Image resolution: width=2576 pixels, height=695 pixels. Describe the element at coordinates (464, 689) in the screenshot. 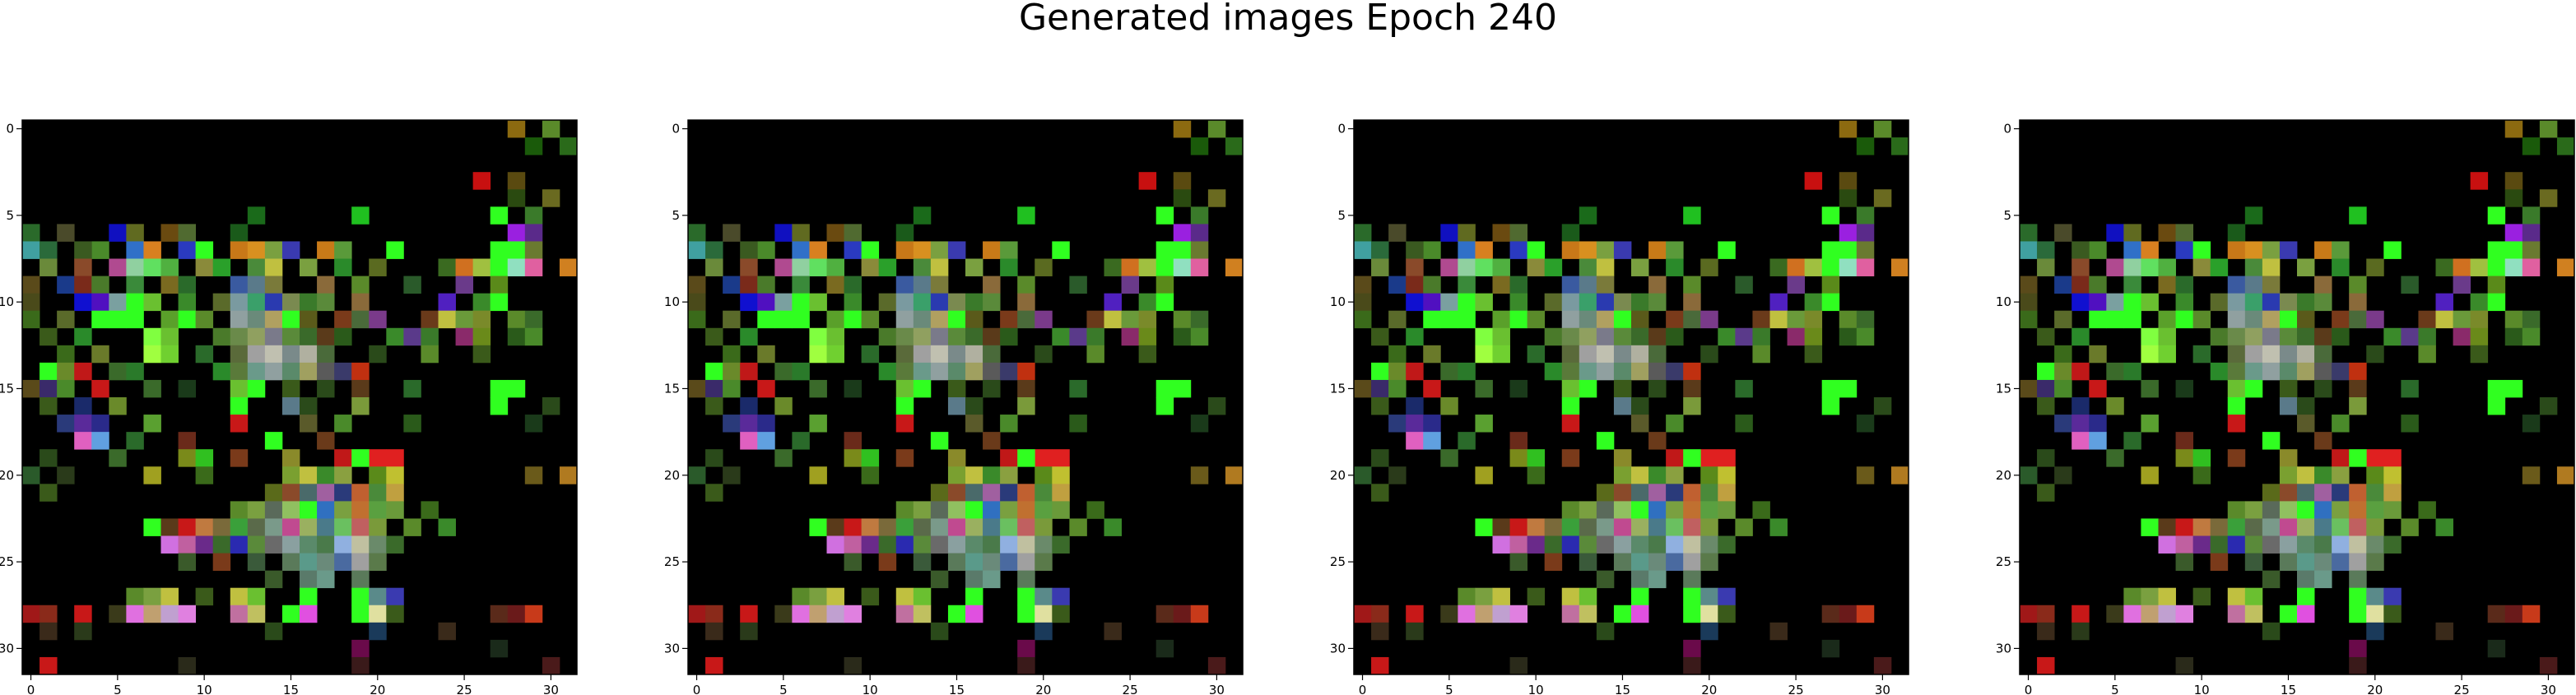

I see `x-tick-label: 25` at that location.